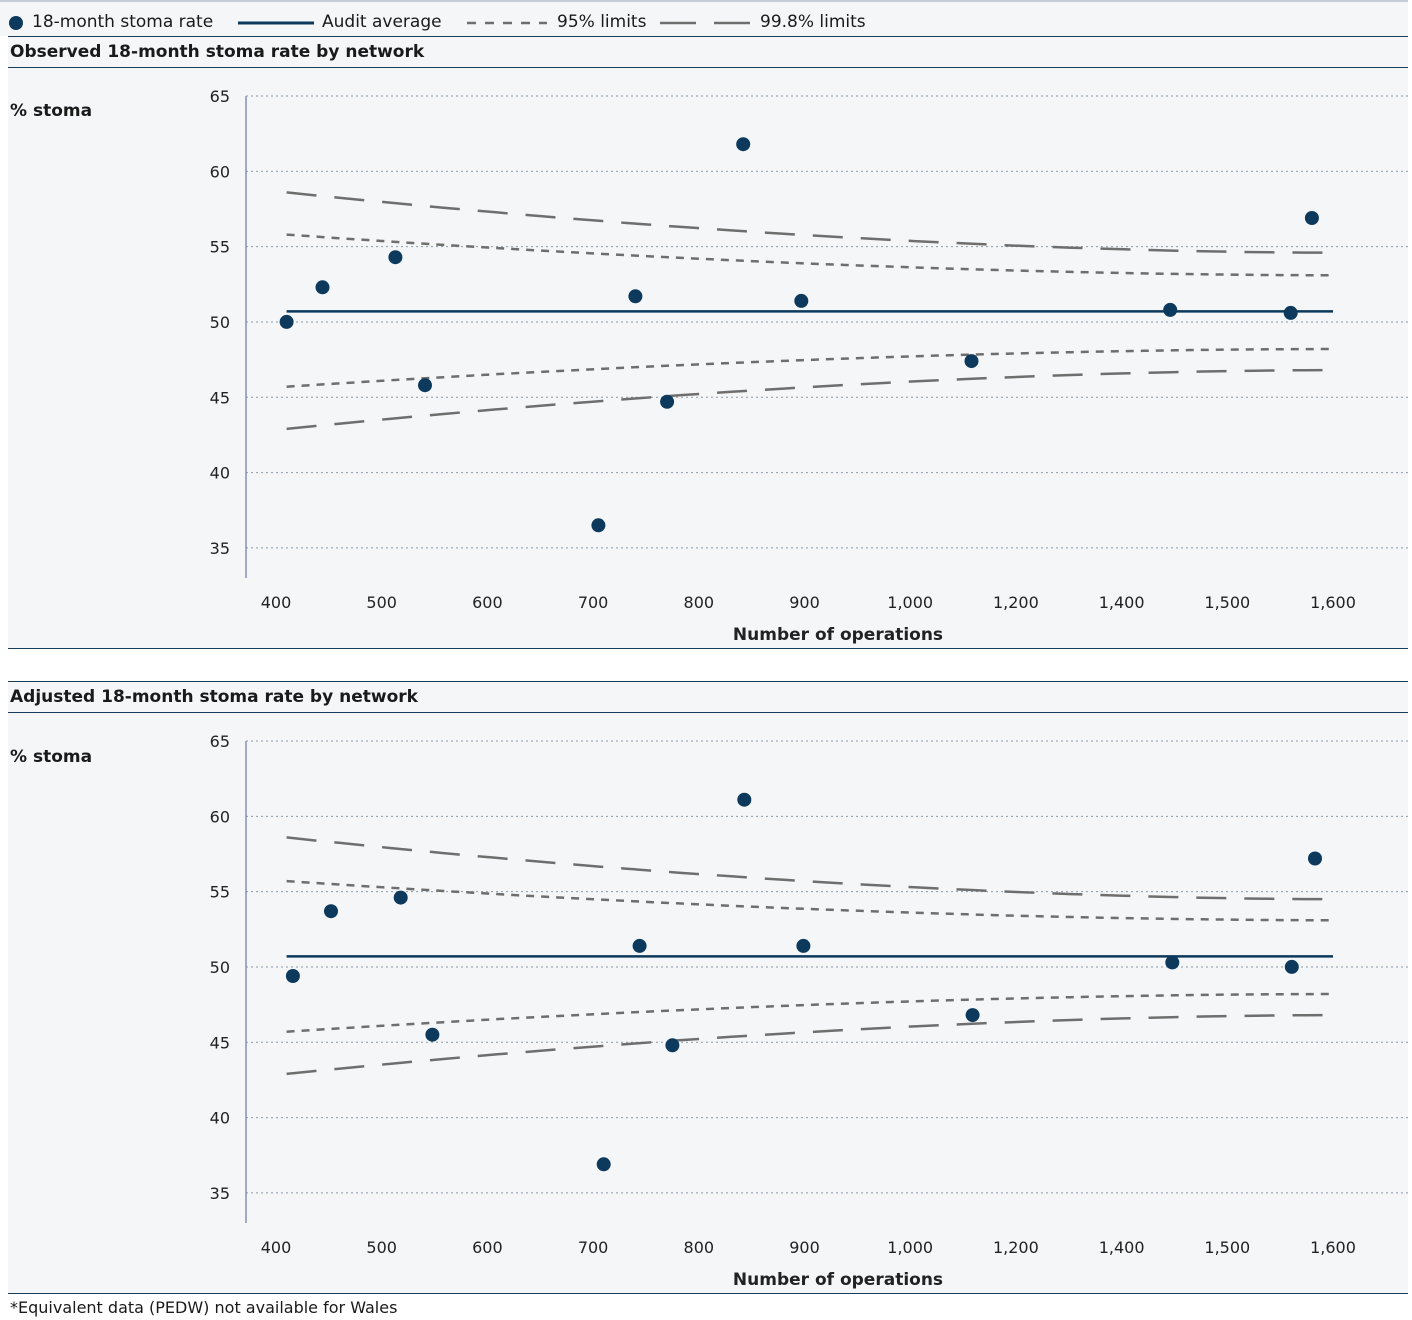 This screenshot has width=1412, height=1320. What do you see at coordinates (708, 52) in the screenshot?
I see `panel-title-bar: Observed 18-month stoma rate by network` at bounding box center [708, 52].